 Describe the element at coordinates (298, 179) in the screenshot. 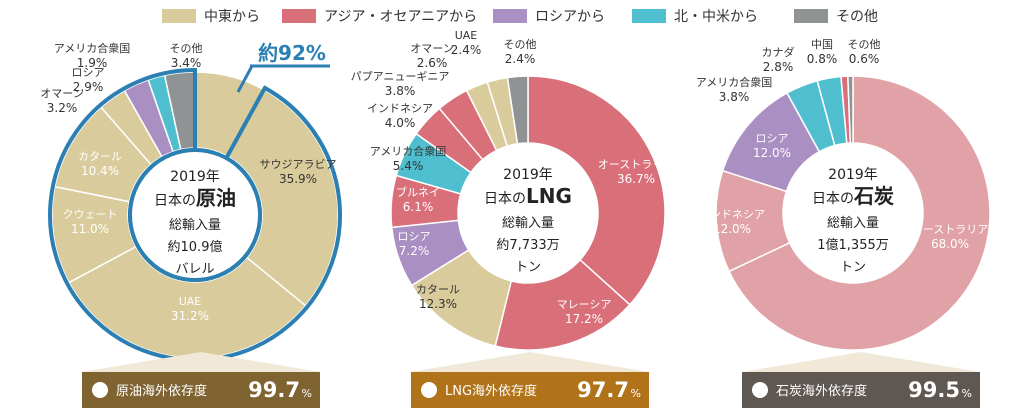

I see `slice-value: 35.9%` at that location.